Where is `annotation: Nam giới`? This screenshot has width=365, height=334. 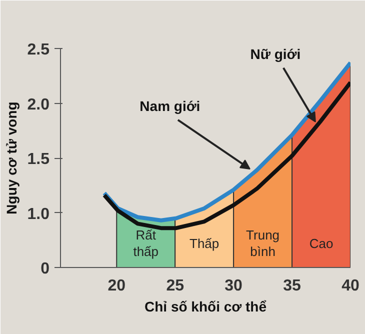
annotation: Nam giới is located at coordinates (170, 106).